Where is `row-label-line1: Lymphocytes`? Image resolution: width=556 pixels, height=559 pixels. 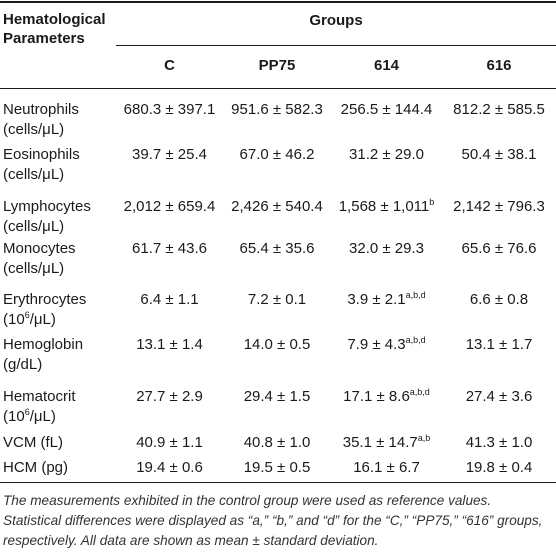 row-label-line1: Lymphocytes is located at coordinates (47, 206).